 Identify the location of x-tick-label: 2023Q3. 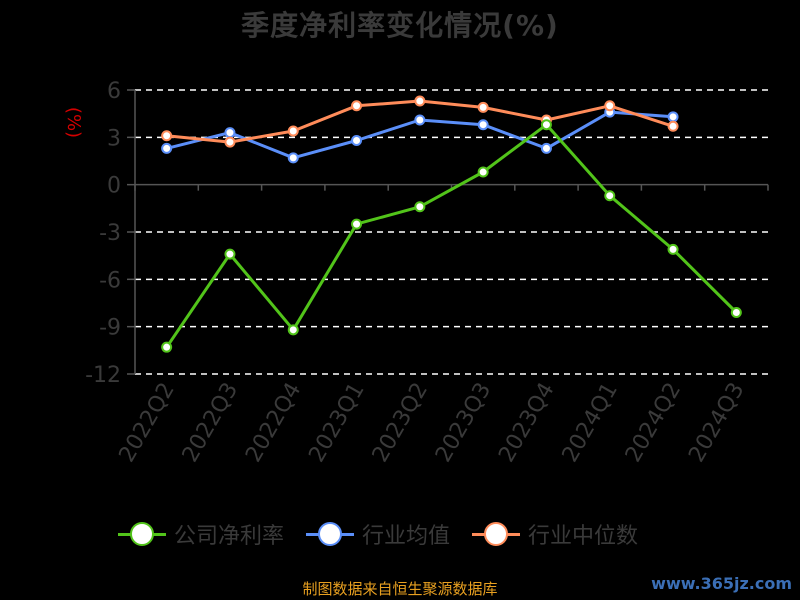
(463, 423).